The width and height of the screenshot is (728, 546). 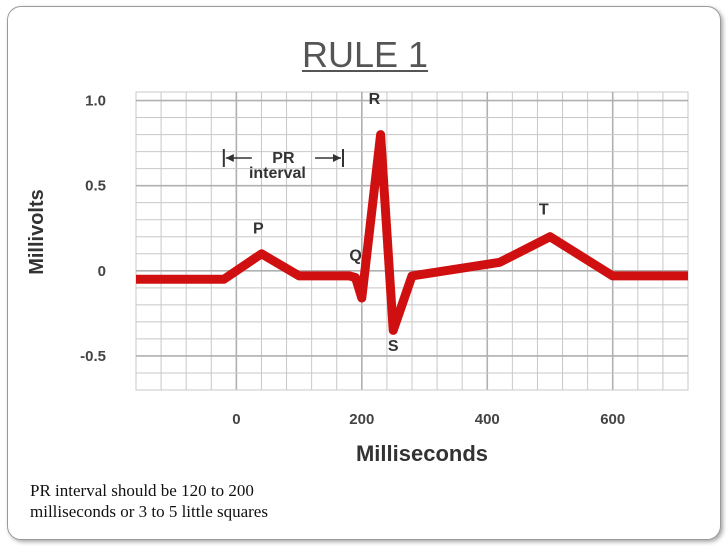 What do you see at coordinates (337, 158) in the screenshot?
I see `pr-arrowhead-right` at bounding box center [337, 158].